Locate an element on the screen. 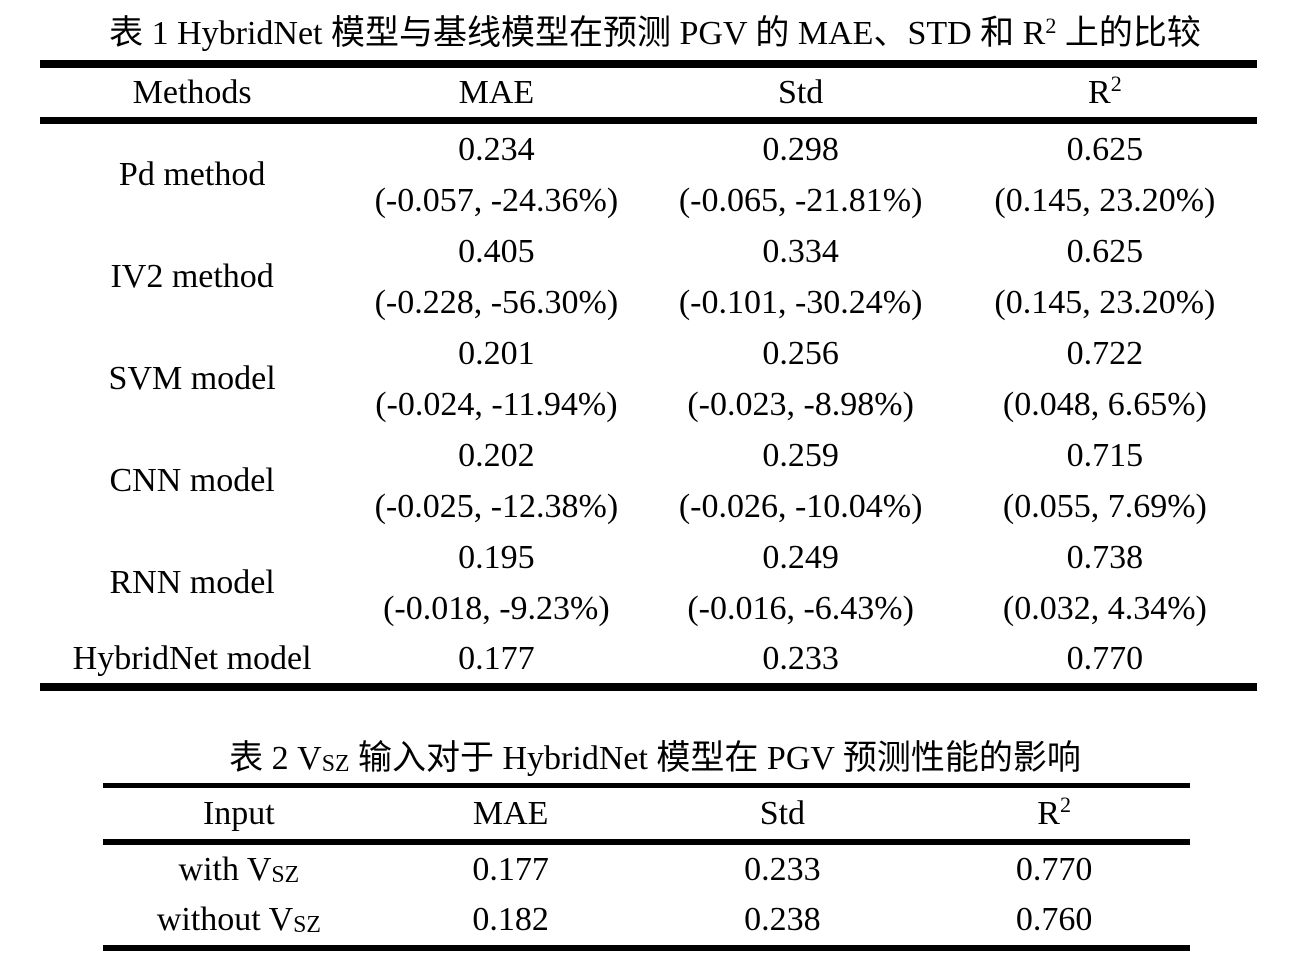 Image resolution: width=1310 pixels, height=980 pixels. mae-value: 0.201 is located at coordinates (496, 353).